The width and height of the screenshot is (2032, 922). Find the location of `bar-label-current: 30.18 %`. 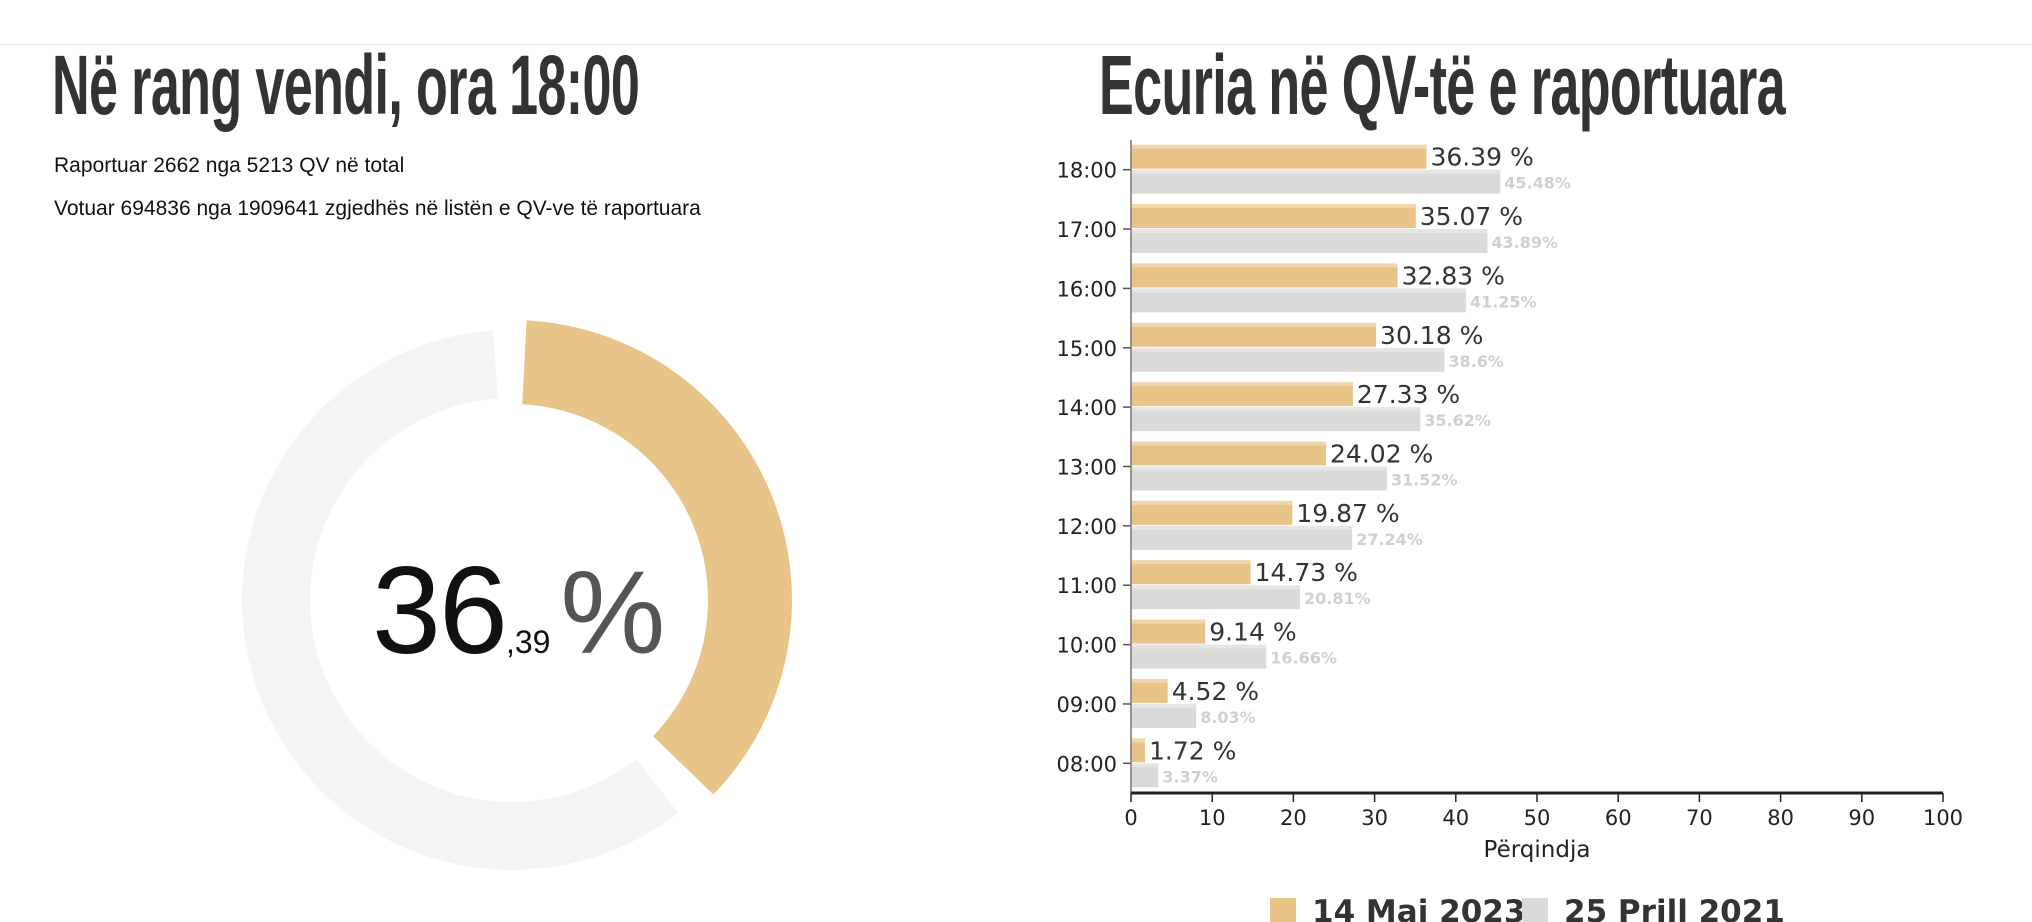

bar-label-current: 30.18 % is located at coordinates (1431, 335).